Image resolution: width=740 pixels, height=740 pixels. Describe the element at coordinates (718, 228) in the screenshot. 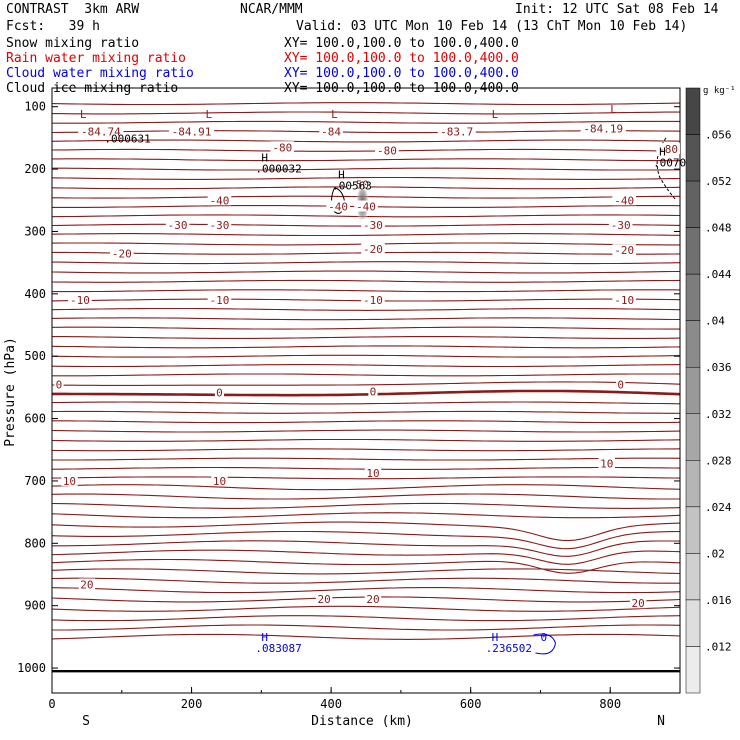

I see `colorbar-tick-label: .048` at that location.